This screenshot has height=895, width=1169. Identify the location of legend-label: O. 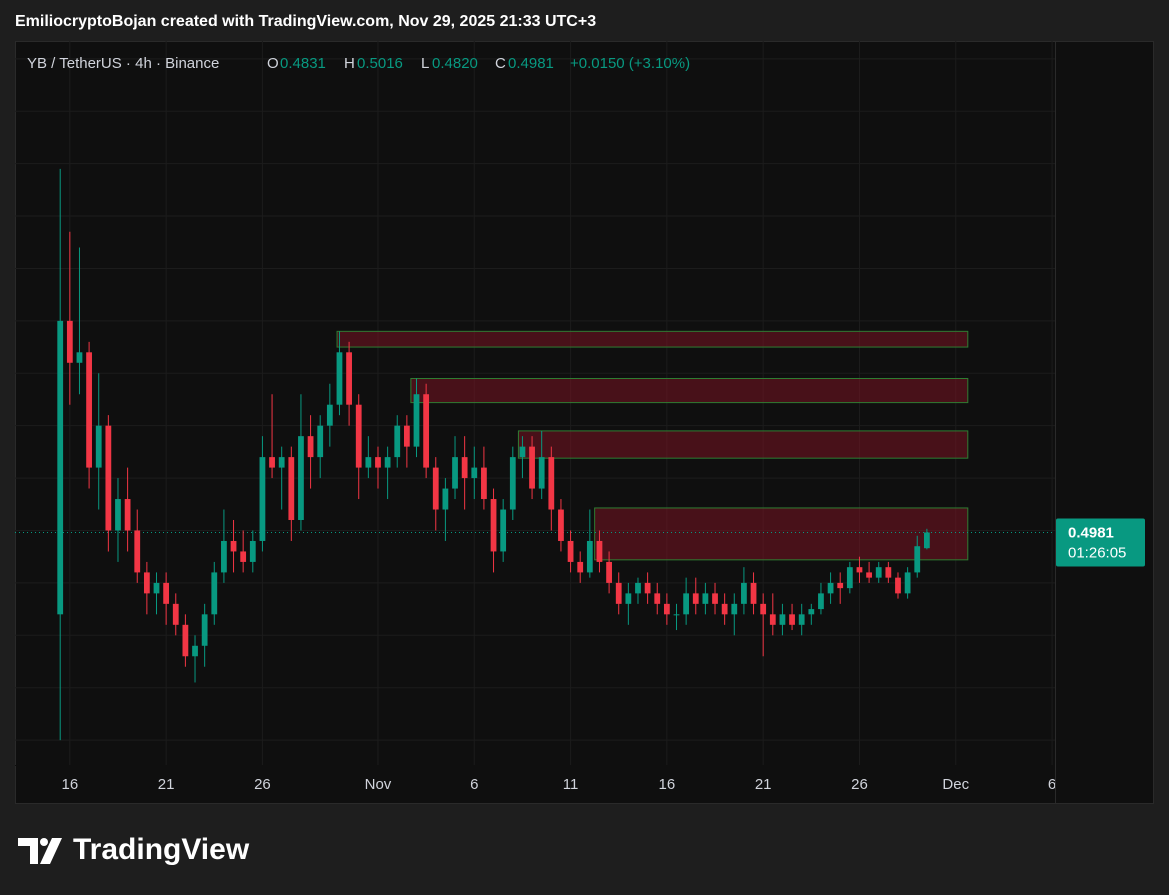
(273, 63).